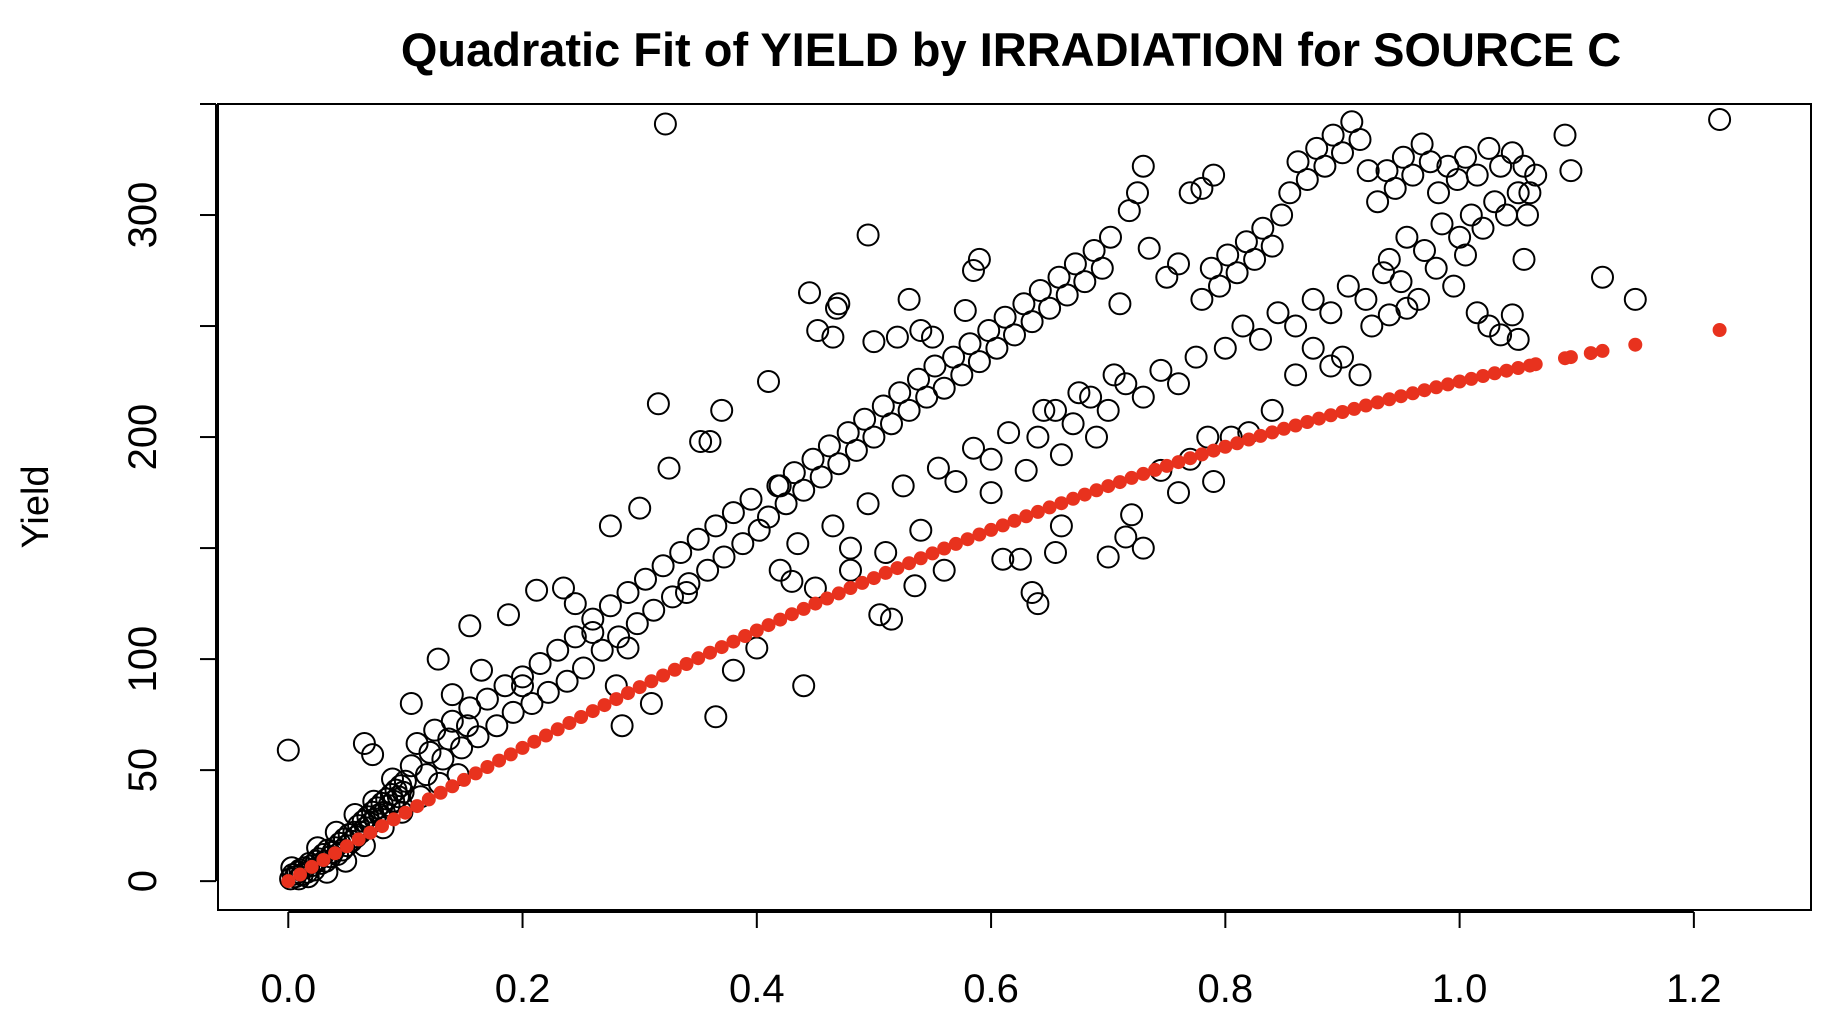 The height and width of the screenshot is (1030, 1832). I want to click on x-tick-label: 0.6, so click(991, 989).